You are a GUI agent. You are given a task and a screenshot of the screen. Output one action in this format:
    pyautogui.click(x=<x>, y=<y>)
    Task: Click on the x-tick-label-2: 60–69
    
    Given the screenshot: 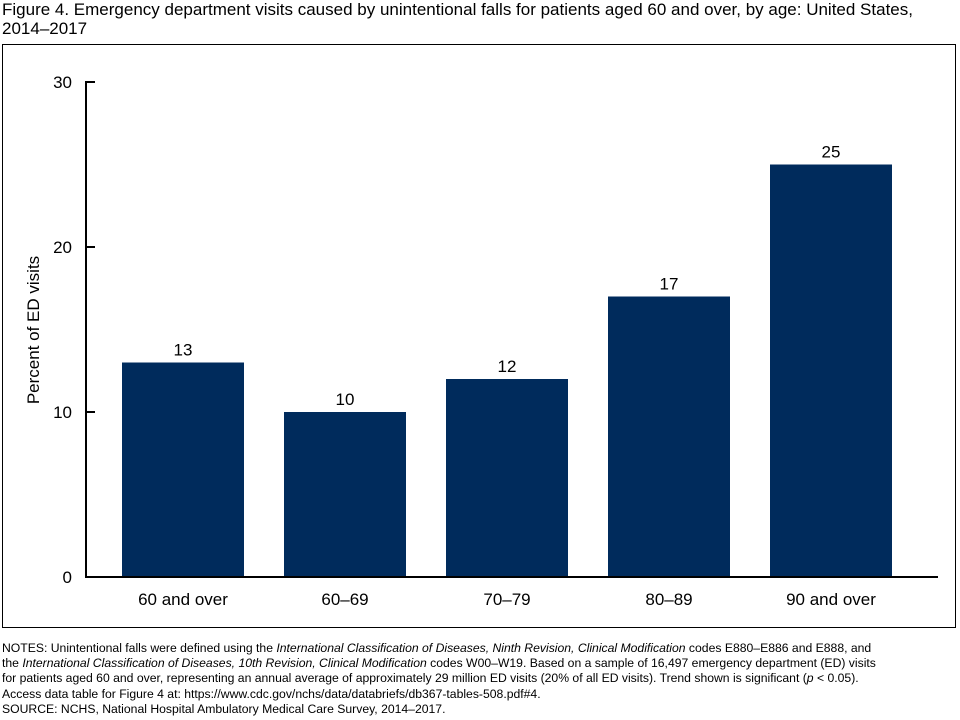 What is the action you would take?
    pyautogui.click(x=344, y=599)
    